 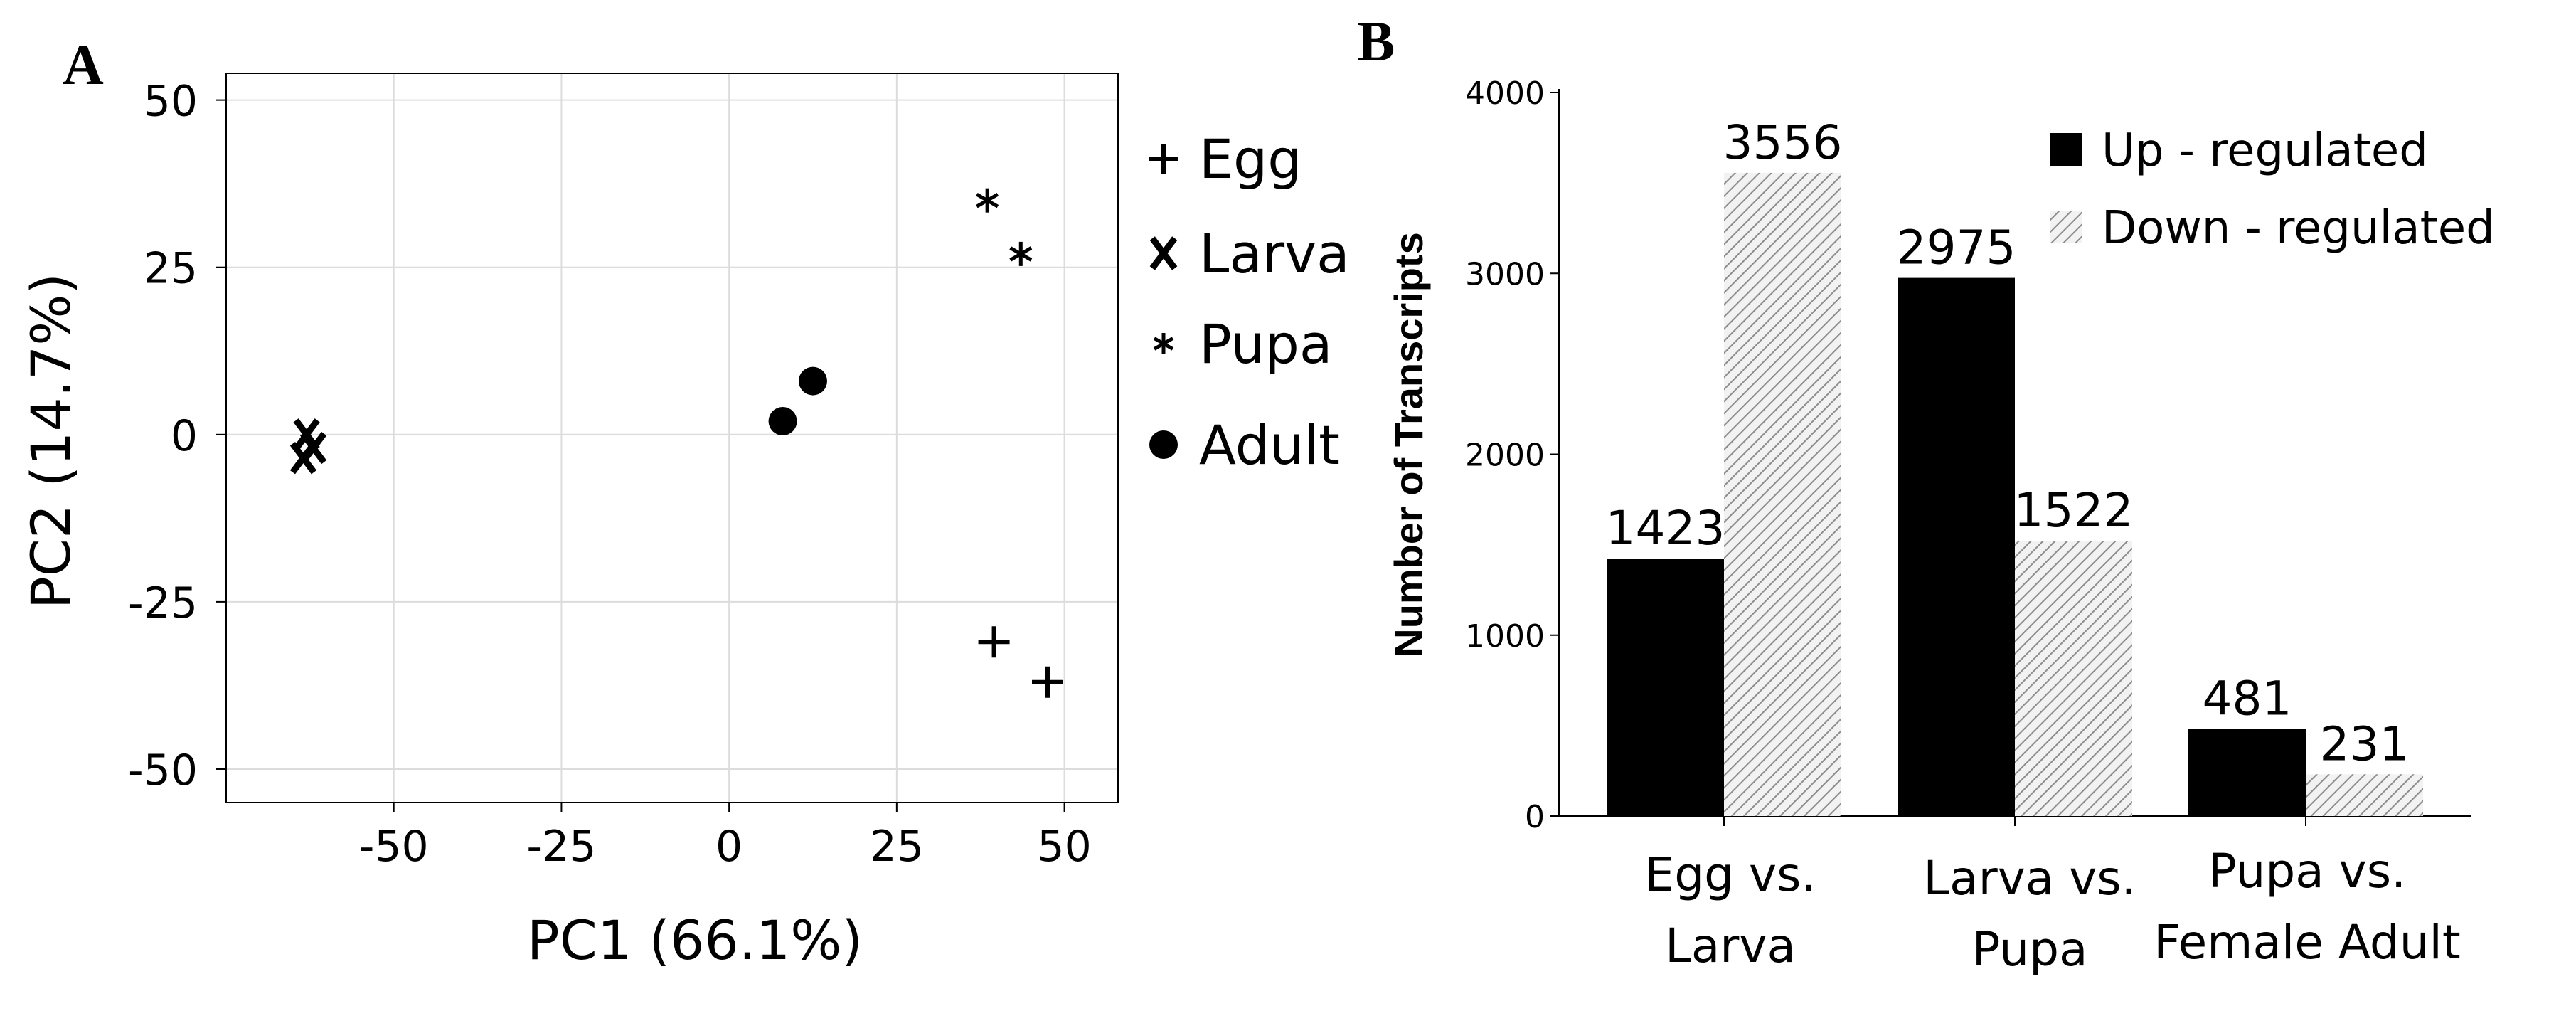 I want to click on bar-value-label: 231, so click(x=2365, y=743).